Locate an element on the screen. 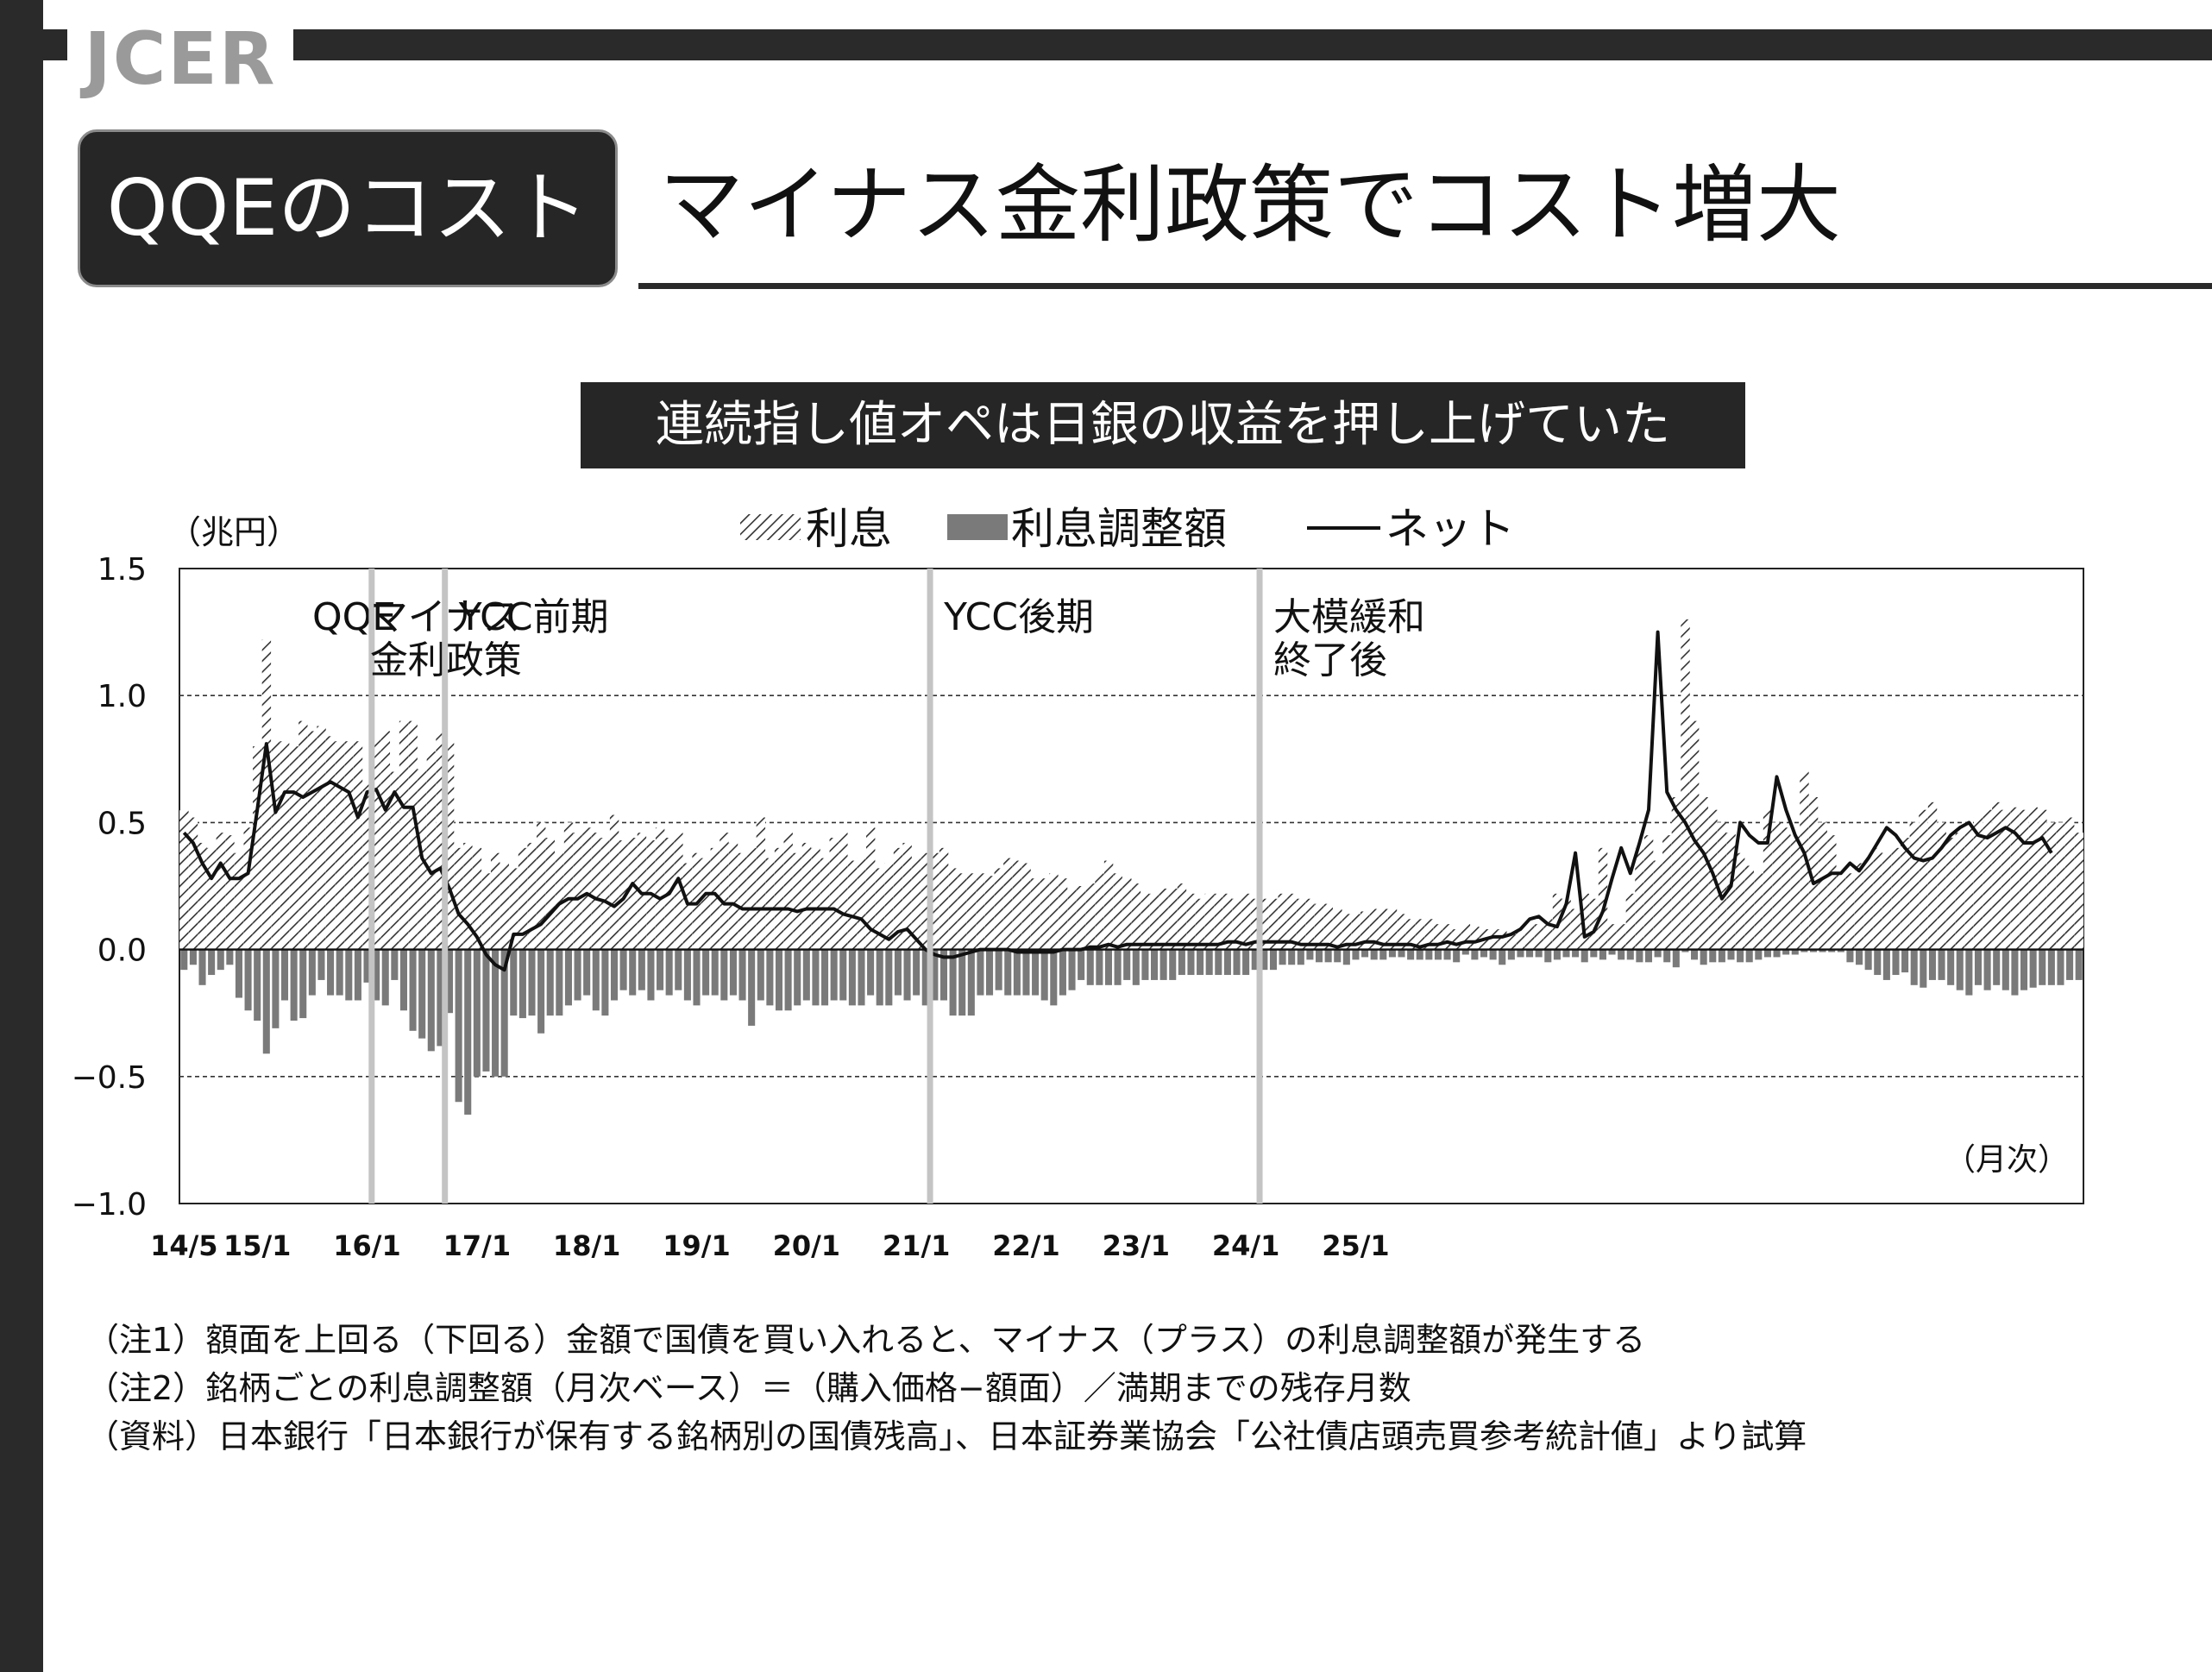 This screenshot has height=1672, width=2212. left-frame-bar is located at coordinates (22, 836).